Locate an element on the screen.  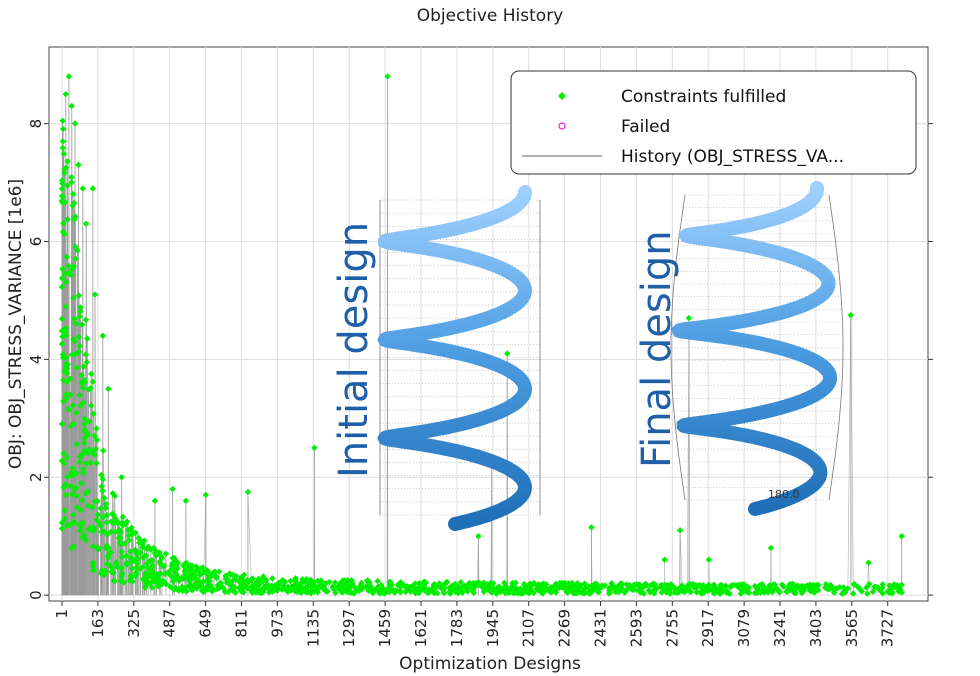
x-tick-label: 487 is located at coordinates (170, 623).